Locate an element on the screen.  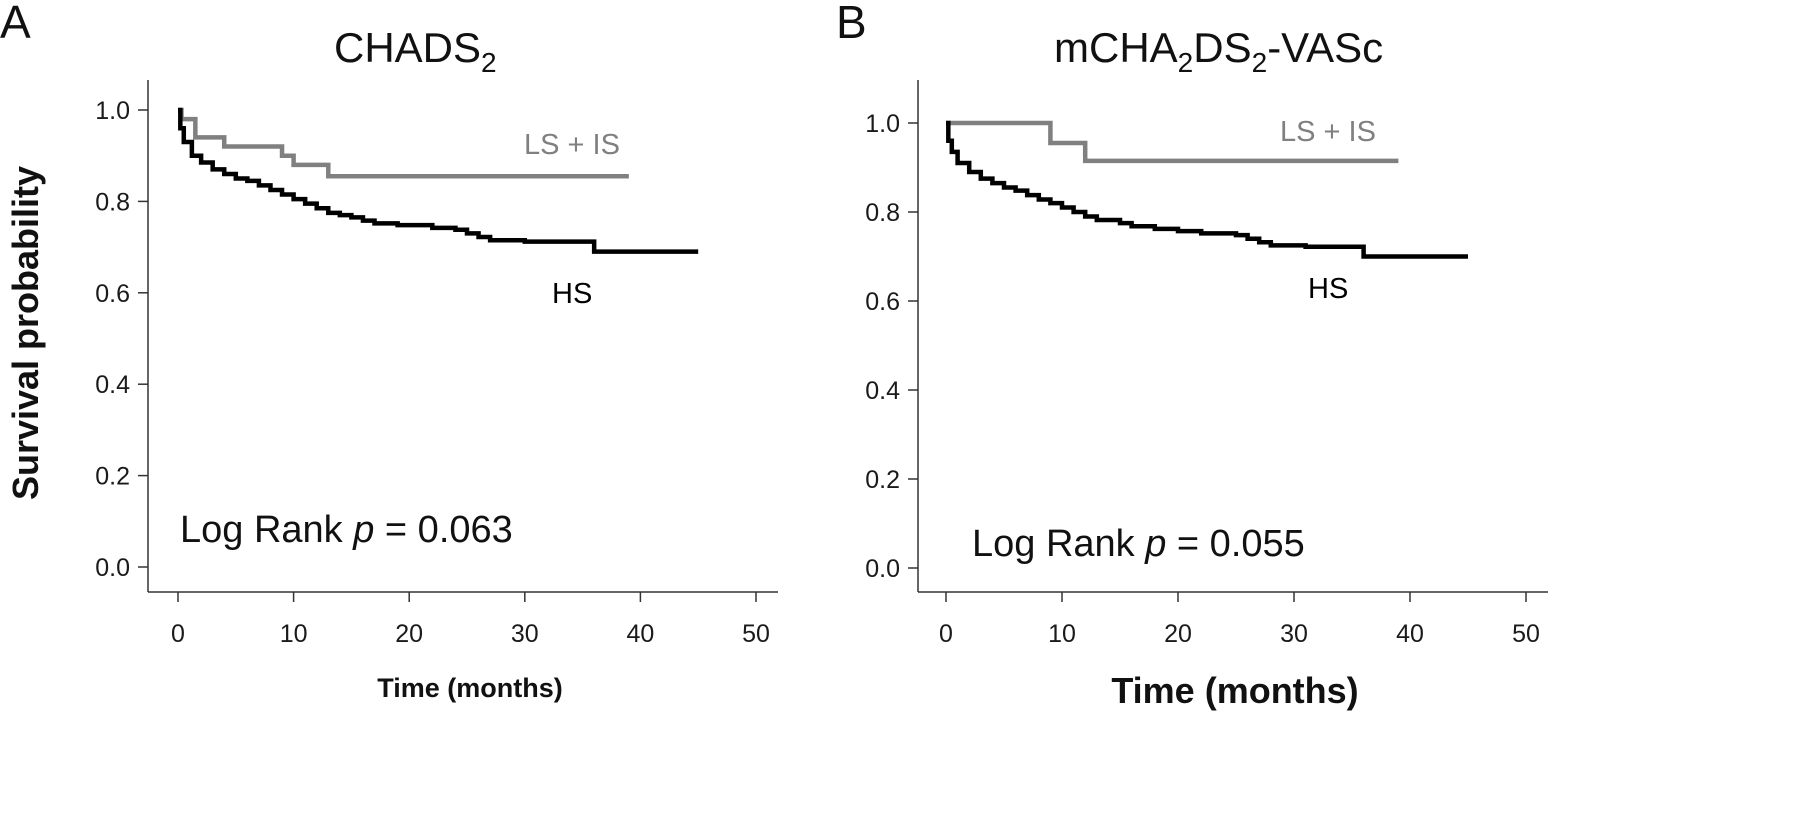
panel-a-title-main: CHADS is located at coordinates (407, 47).